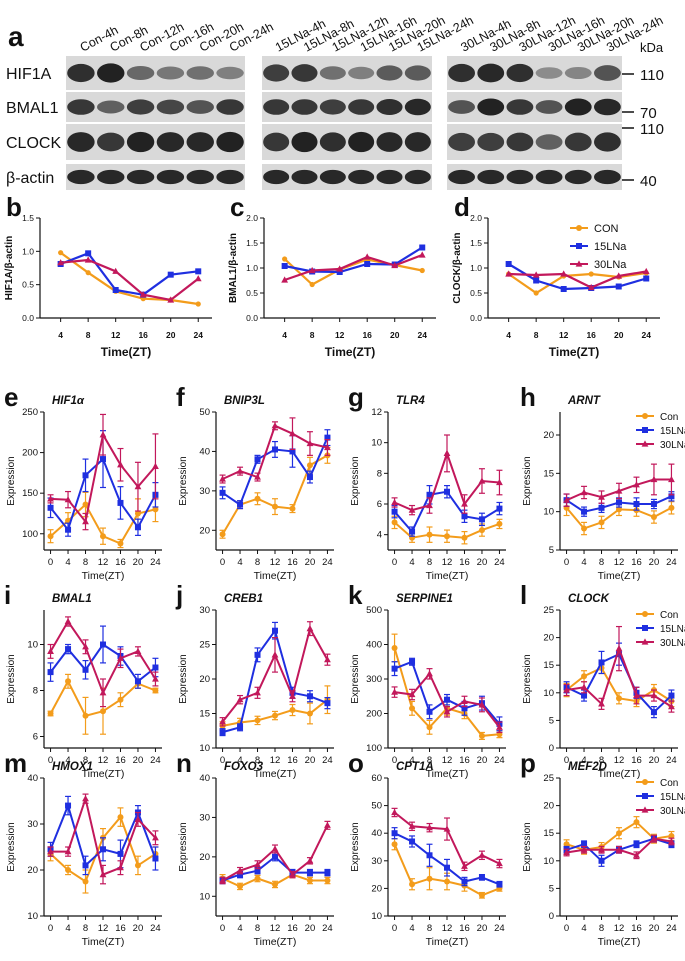 This screenshot has width=685, height=961. Describe the element at coordinates (648, 181) in the screenshot. I see `mw-marker: 40` at that location.